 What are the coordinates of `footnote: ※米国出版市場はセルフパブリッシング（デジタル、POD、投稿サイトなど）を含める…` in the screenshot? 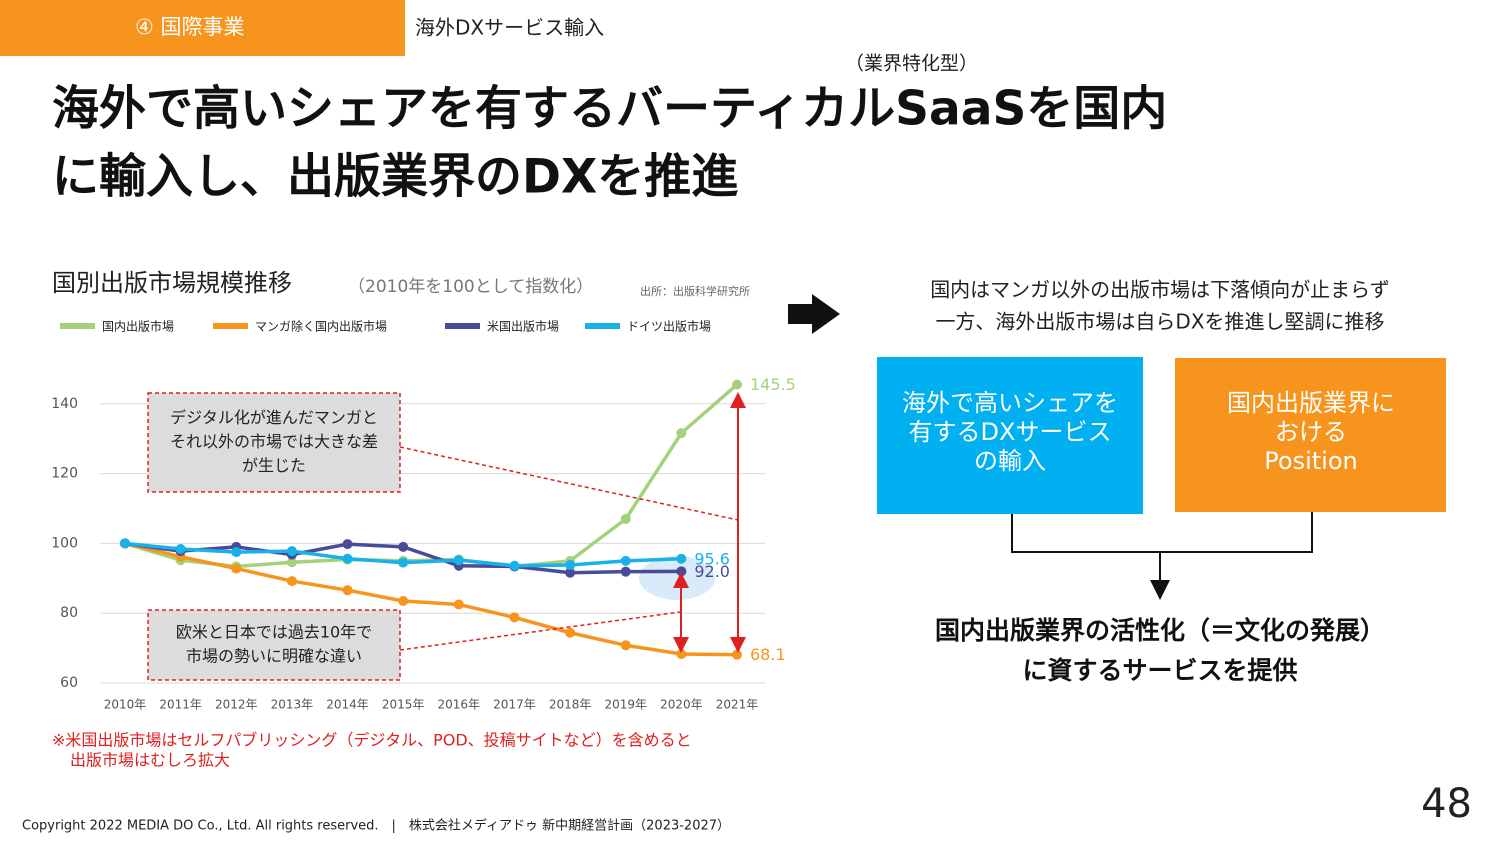 It's located at (372, 740).